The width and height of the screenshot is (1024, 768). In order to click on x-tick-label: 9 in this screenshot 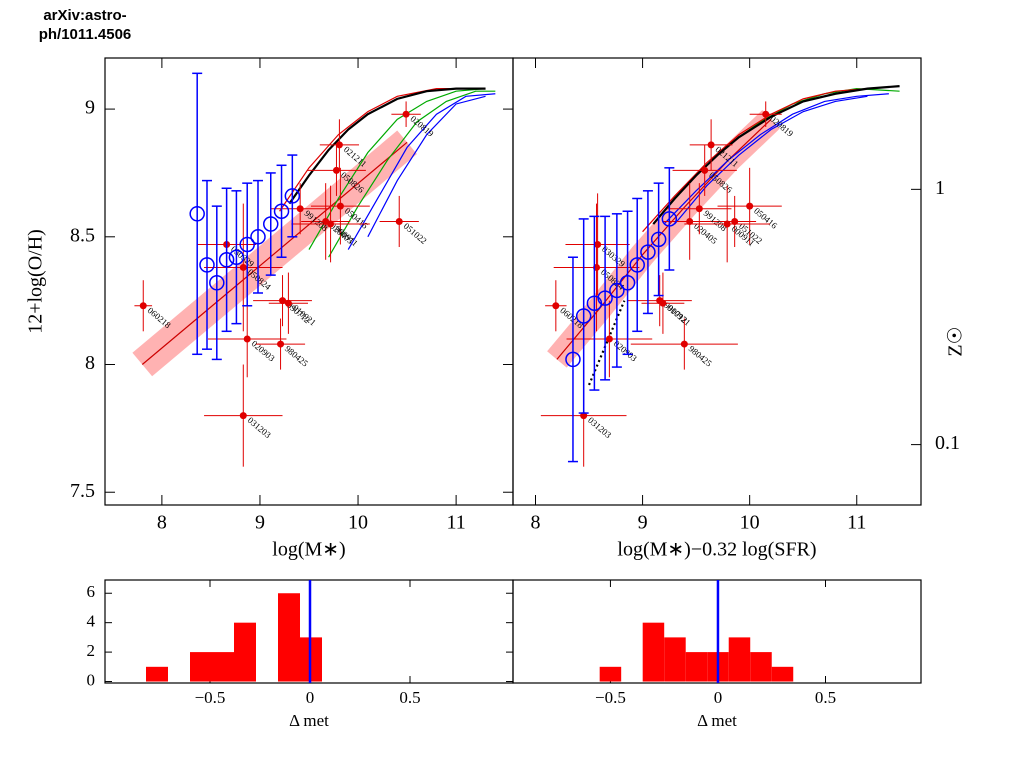, I will do `click(260, 523)`.